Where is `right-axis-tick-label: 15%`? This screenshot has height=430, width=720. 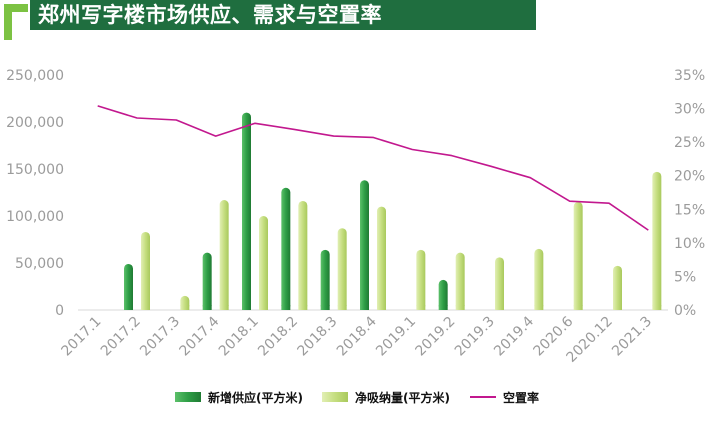 right-axis-tick-label: 15% is located at coordinates (689, 210).